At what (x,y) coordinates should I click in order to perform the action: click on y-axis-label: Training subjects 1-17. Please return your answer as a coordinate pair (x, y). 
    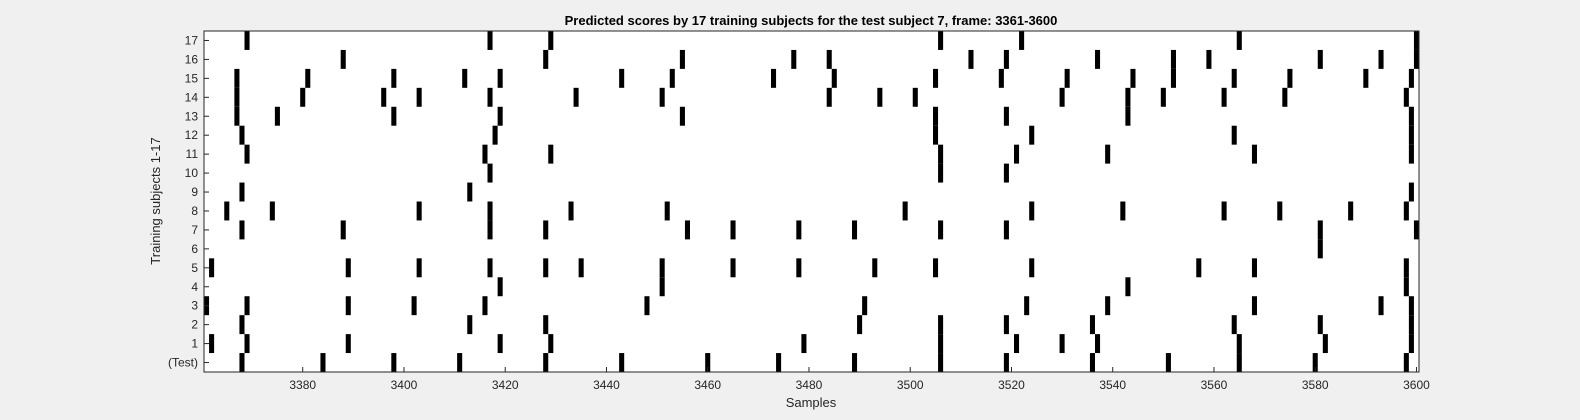
    Looking at the image, I should click on (155, 200).